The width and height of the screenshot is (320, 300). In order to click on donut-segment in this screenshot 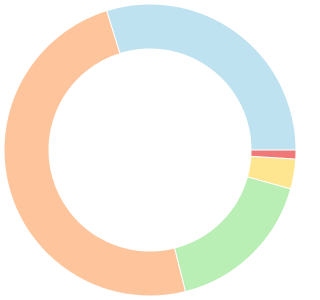, I will do `click(232, 234)`.